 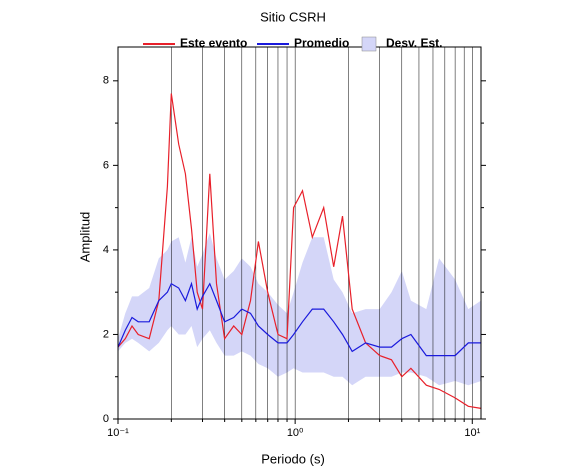 I want to click on series-line, so click(x=299, y=319).